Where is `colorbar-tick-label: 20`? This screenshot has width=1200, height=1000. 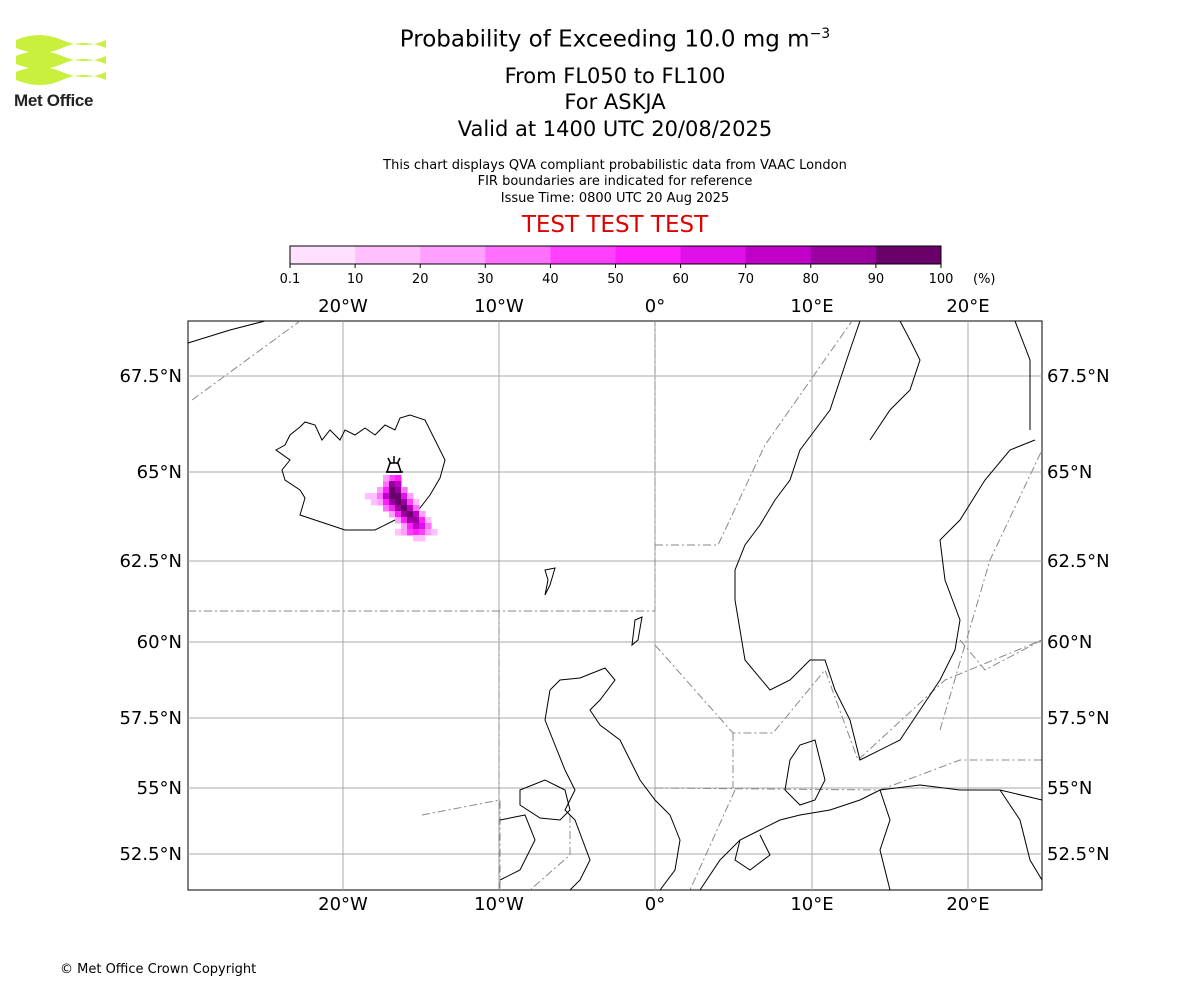 colorbar-tick-label: 20 is located at coordinates (420, 279).